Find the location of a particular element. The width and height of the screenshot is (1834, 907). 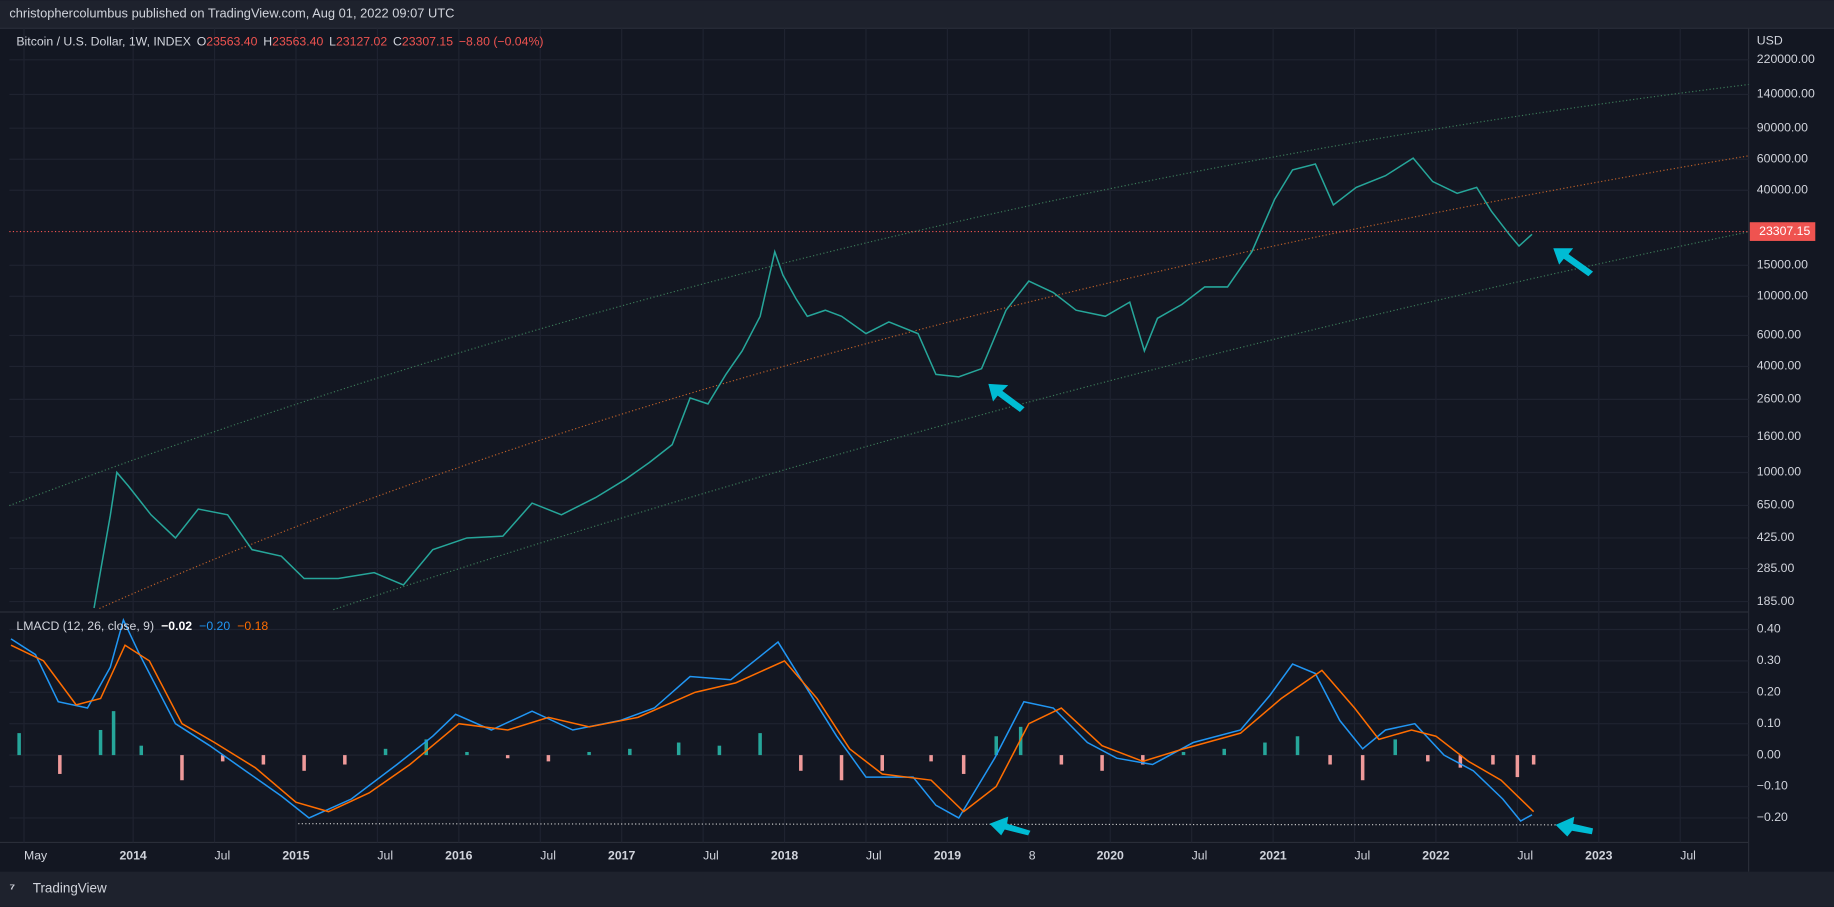

x-tick-label: 2023 is located at coordinates (1598, 856).